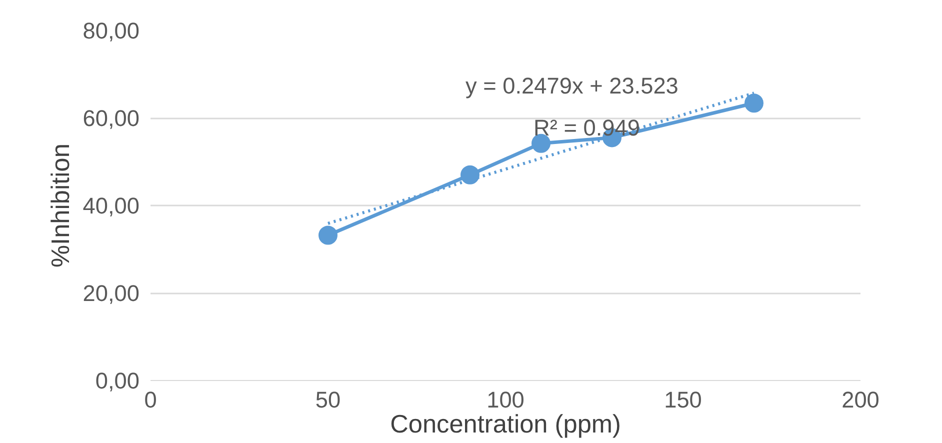  I want to click on y-axis-title: %Inhibition, so click(60, 206).